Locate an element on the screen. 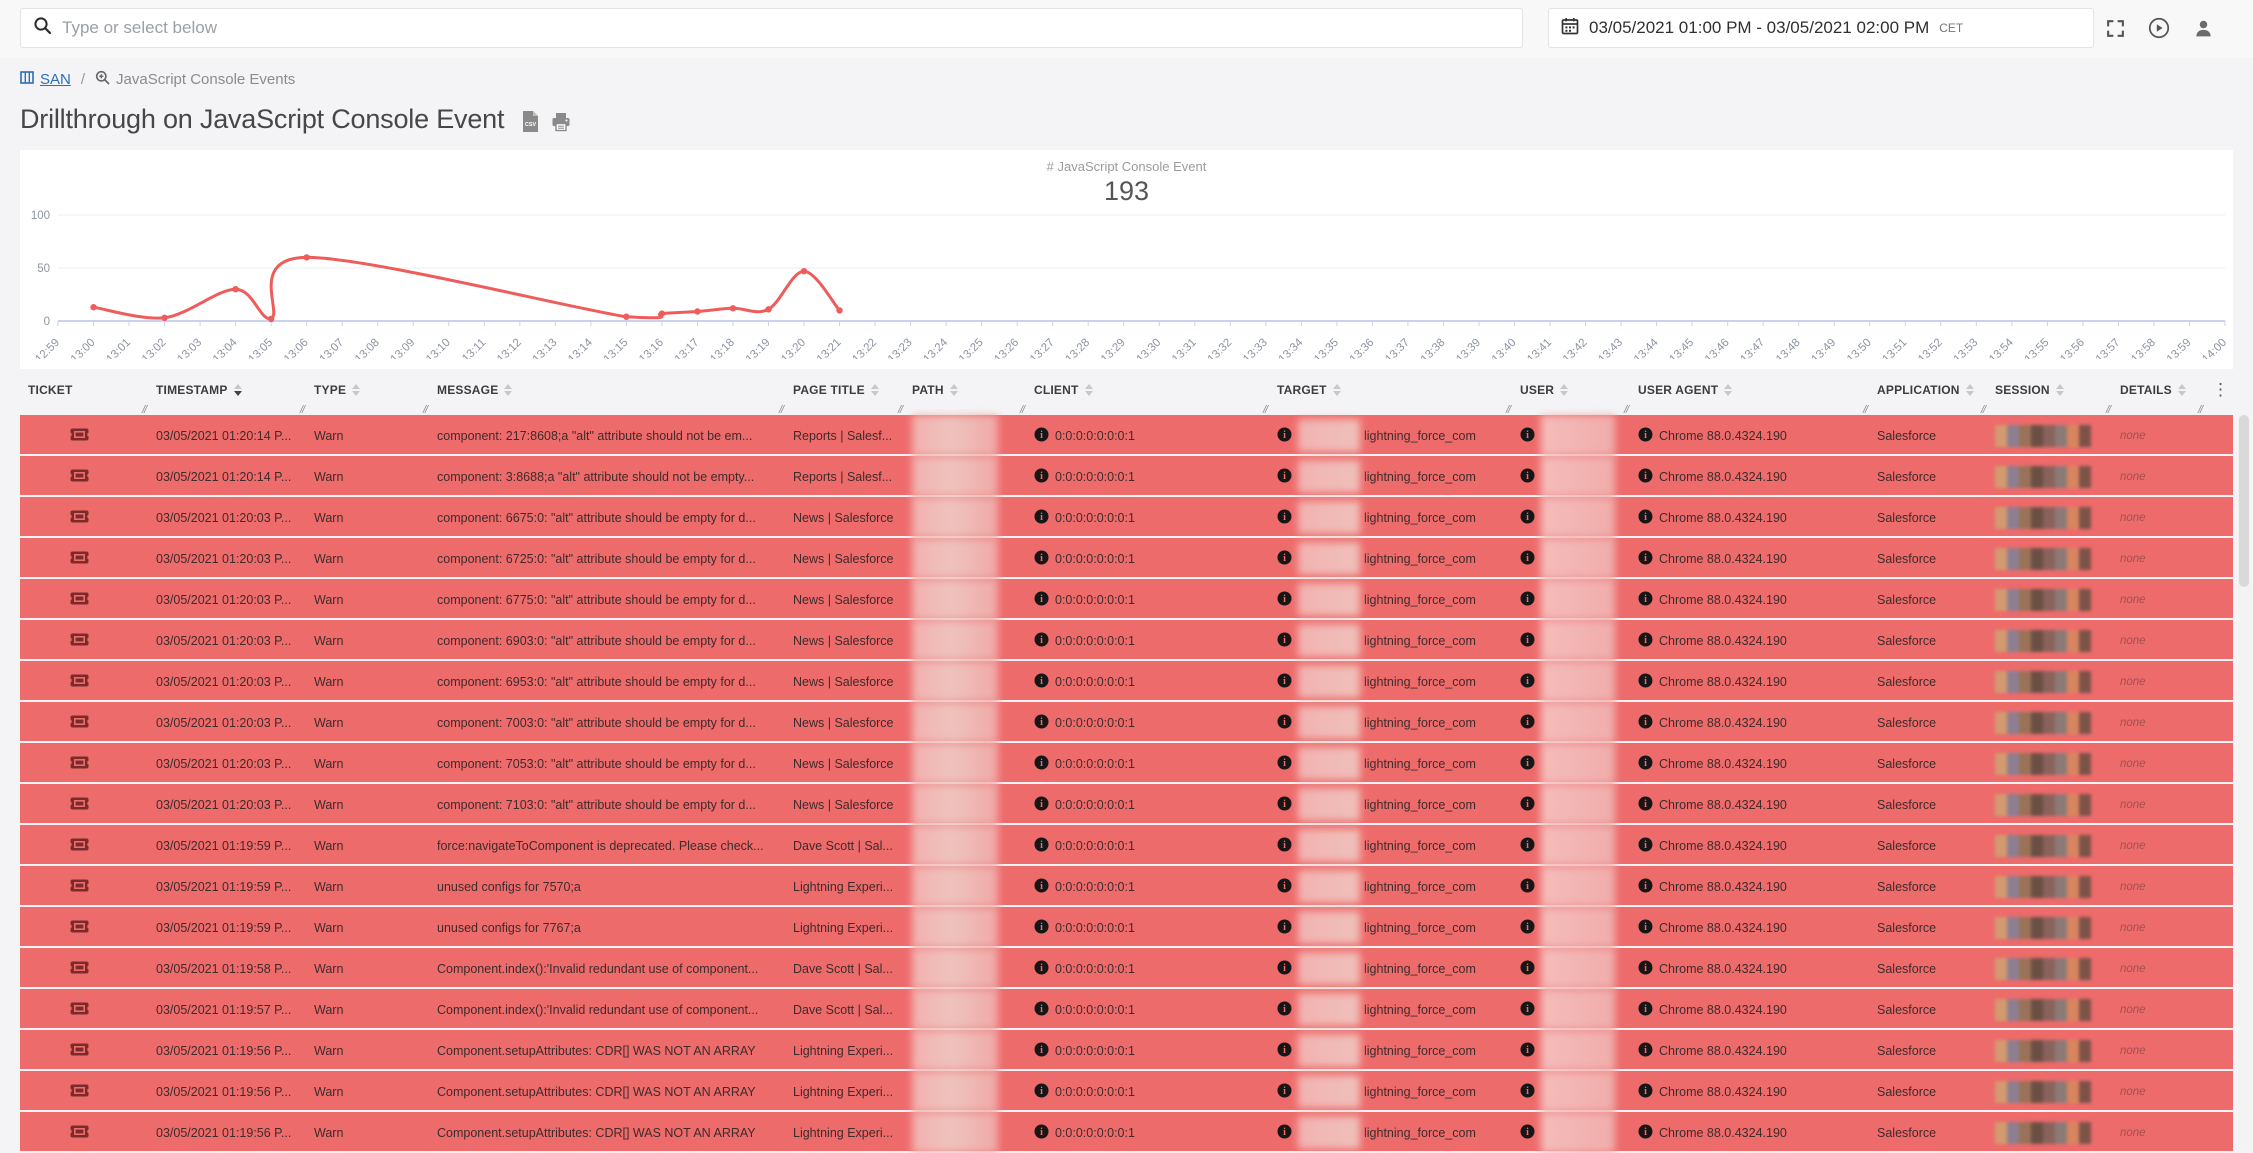  column-header-client: //CLIENT is located at coordinates (1147, 396).